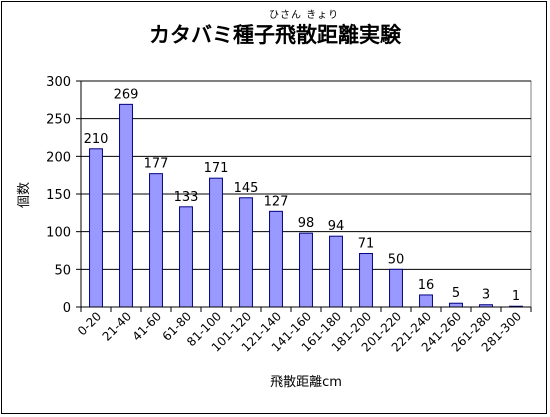  Describe the element at coordinates (96, 139) in the screenshot. I see `data-label: 210` at that location.